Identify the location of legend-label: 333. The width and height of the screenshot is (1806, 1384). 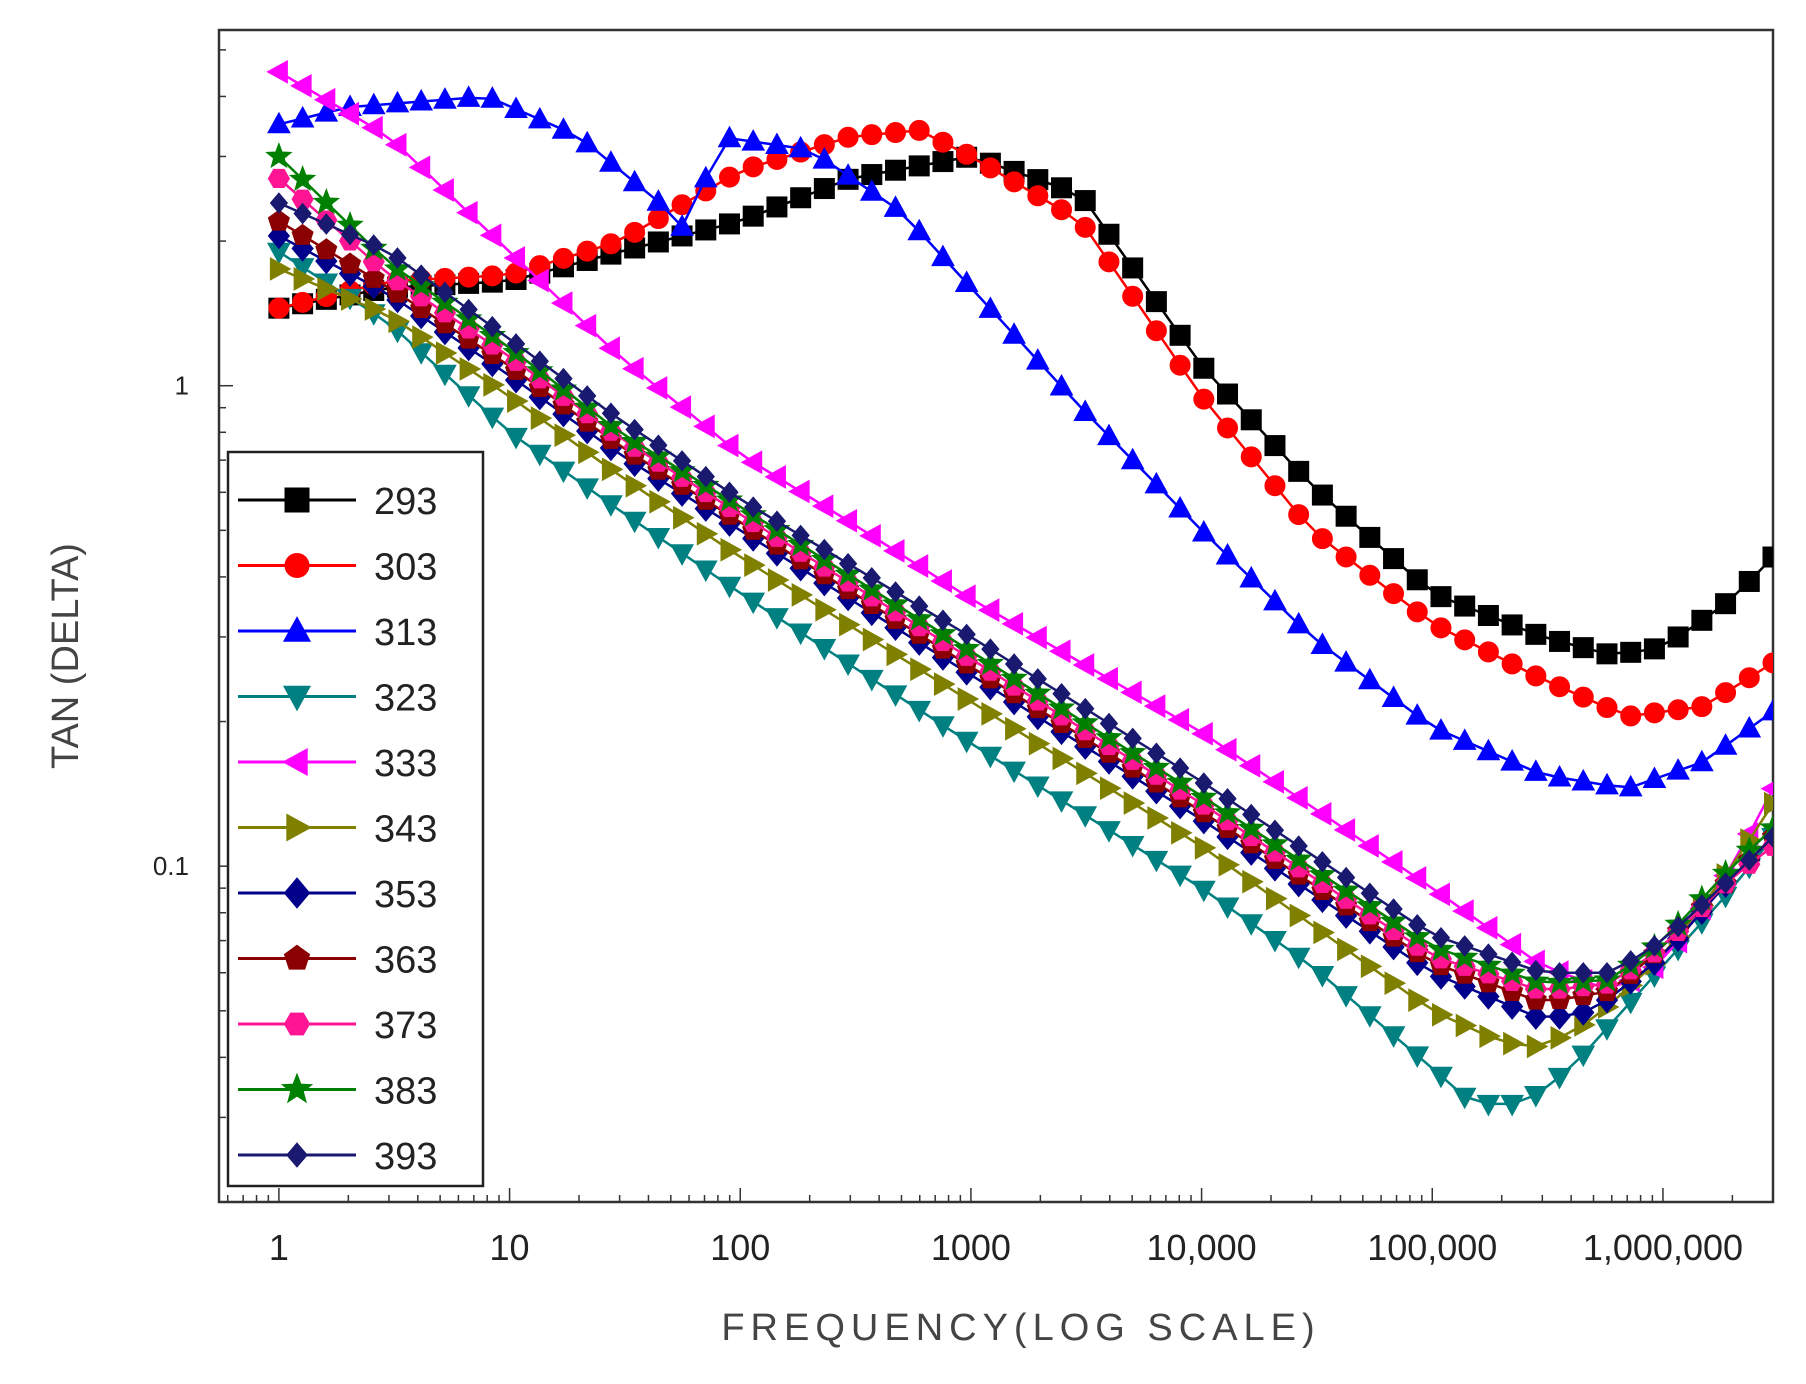
(405, 764).